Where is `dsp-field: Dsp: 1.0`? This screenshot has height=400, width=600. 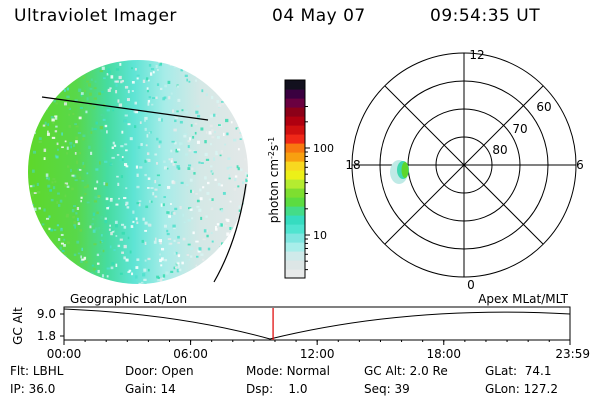
dsp-field: Dsp: 1.0 is located at coordinates (277, 389).